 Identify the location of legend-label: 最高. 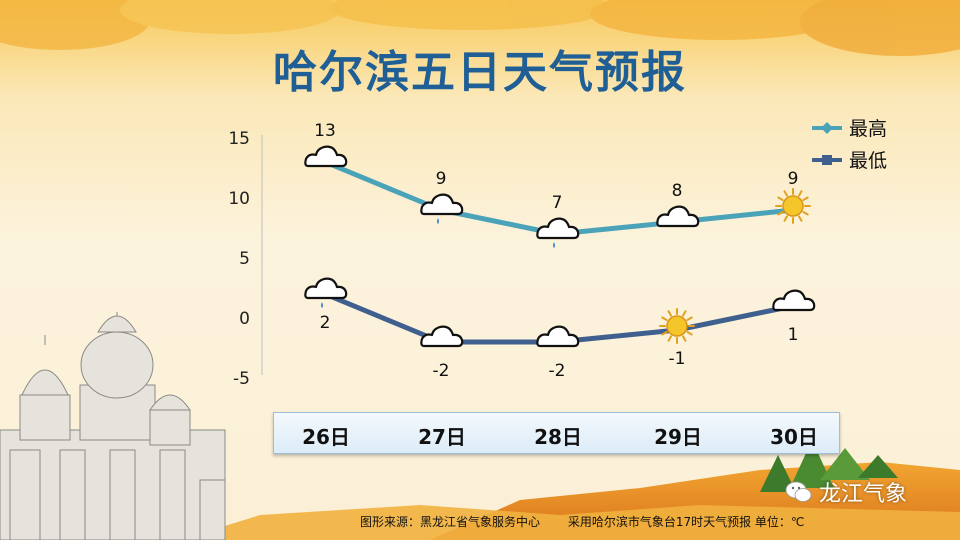
(868, 129).